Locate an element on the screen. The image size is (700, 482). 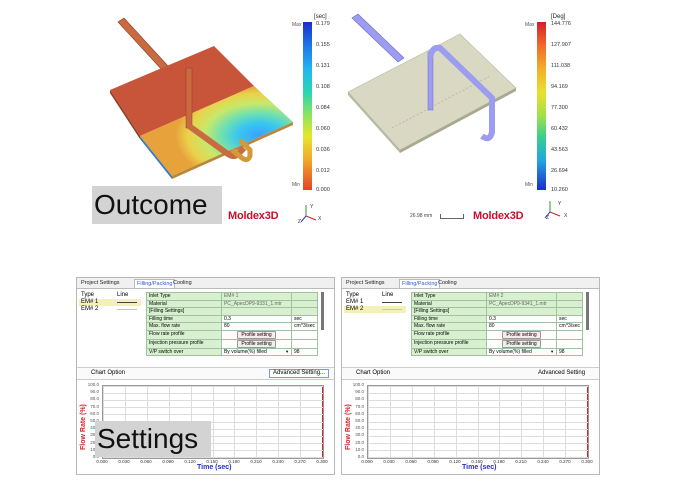
left-moldex3d-logo: Moldex3D is located at coordinates (253, 216).